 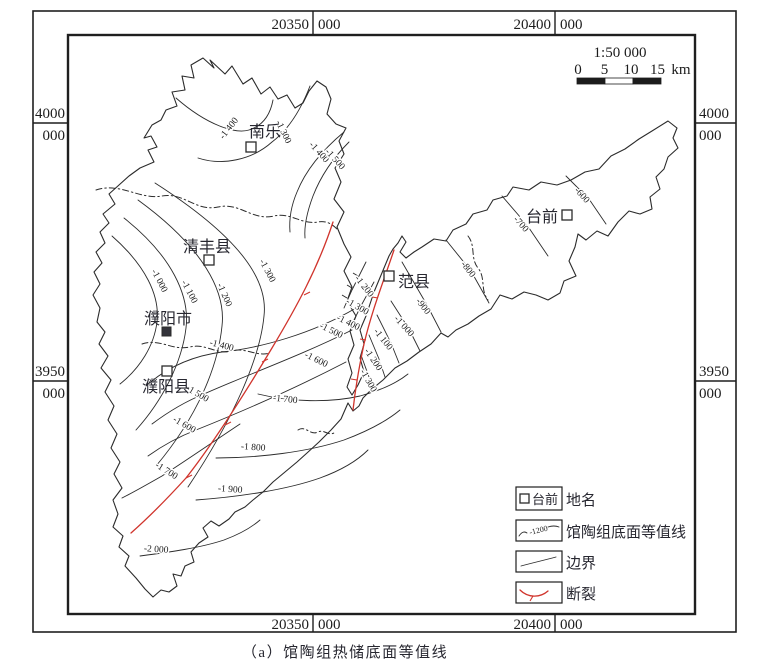 What do you see at coordinates (581, 594) in the screenshot?
I see `legend-item-label: 断裂` at bounding box center [581, 594].